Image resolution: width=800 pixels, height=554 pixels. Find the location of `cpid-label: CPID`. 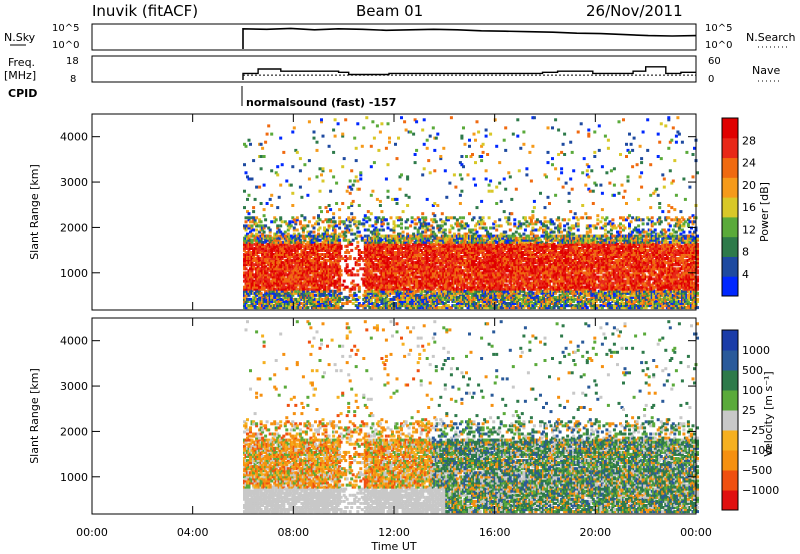

cpid-label: CPID is located at coordinates (22, 93).